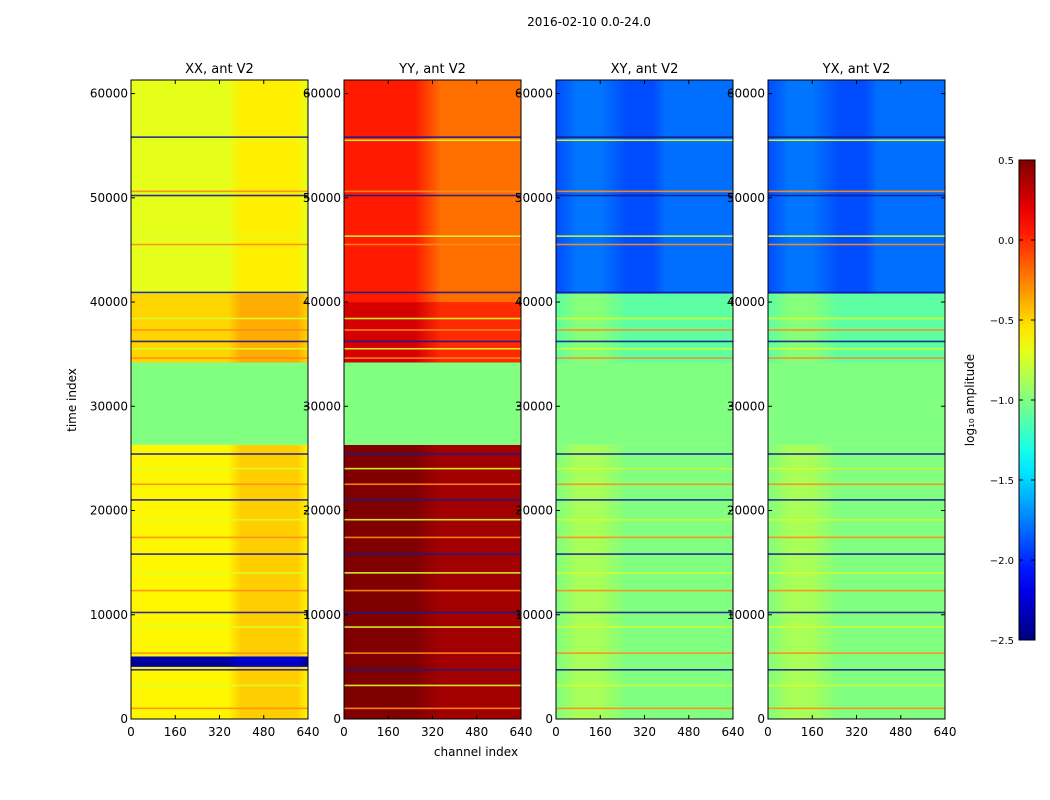 Image resolution: width=1050 pixels, height=800 pixels. Describe the element at coordinates (72, 400) in the screenshot. I see `y-axis-label: time index` at that location.